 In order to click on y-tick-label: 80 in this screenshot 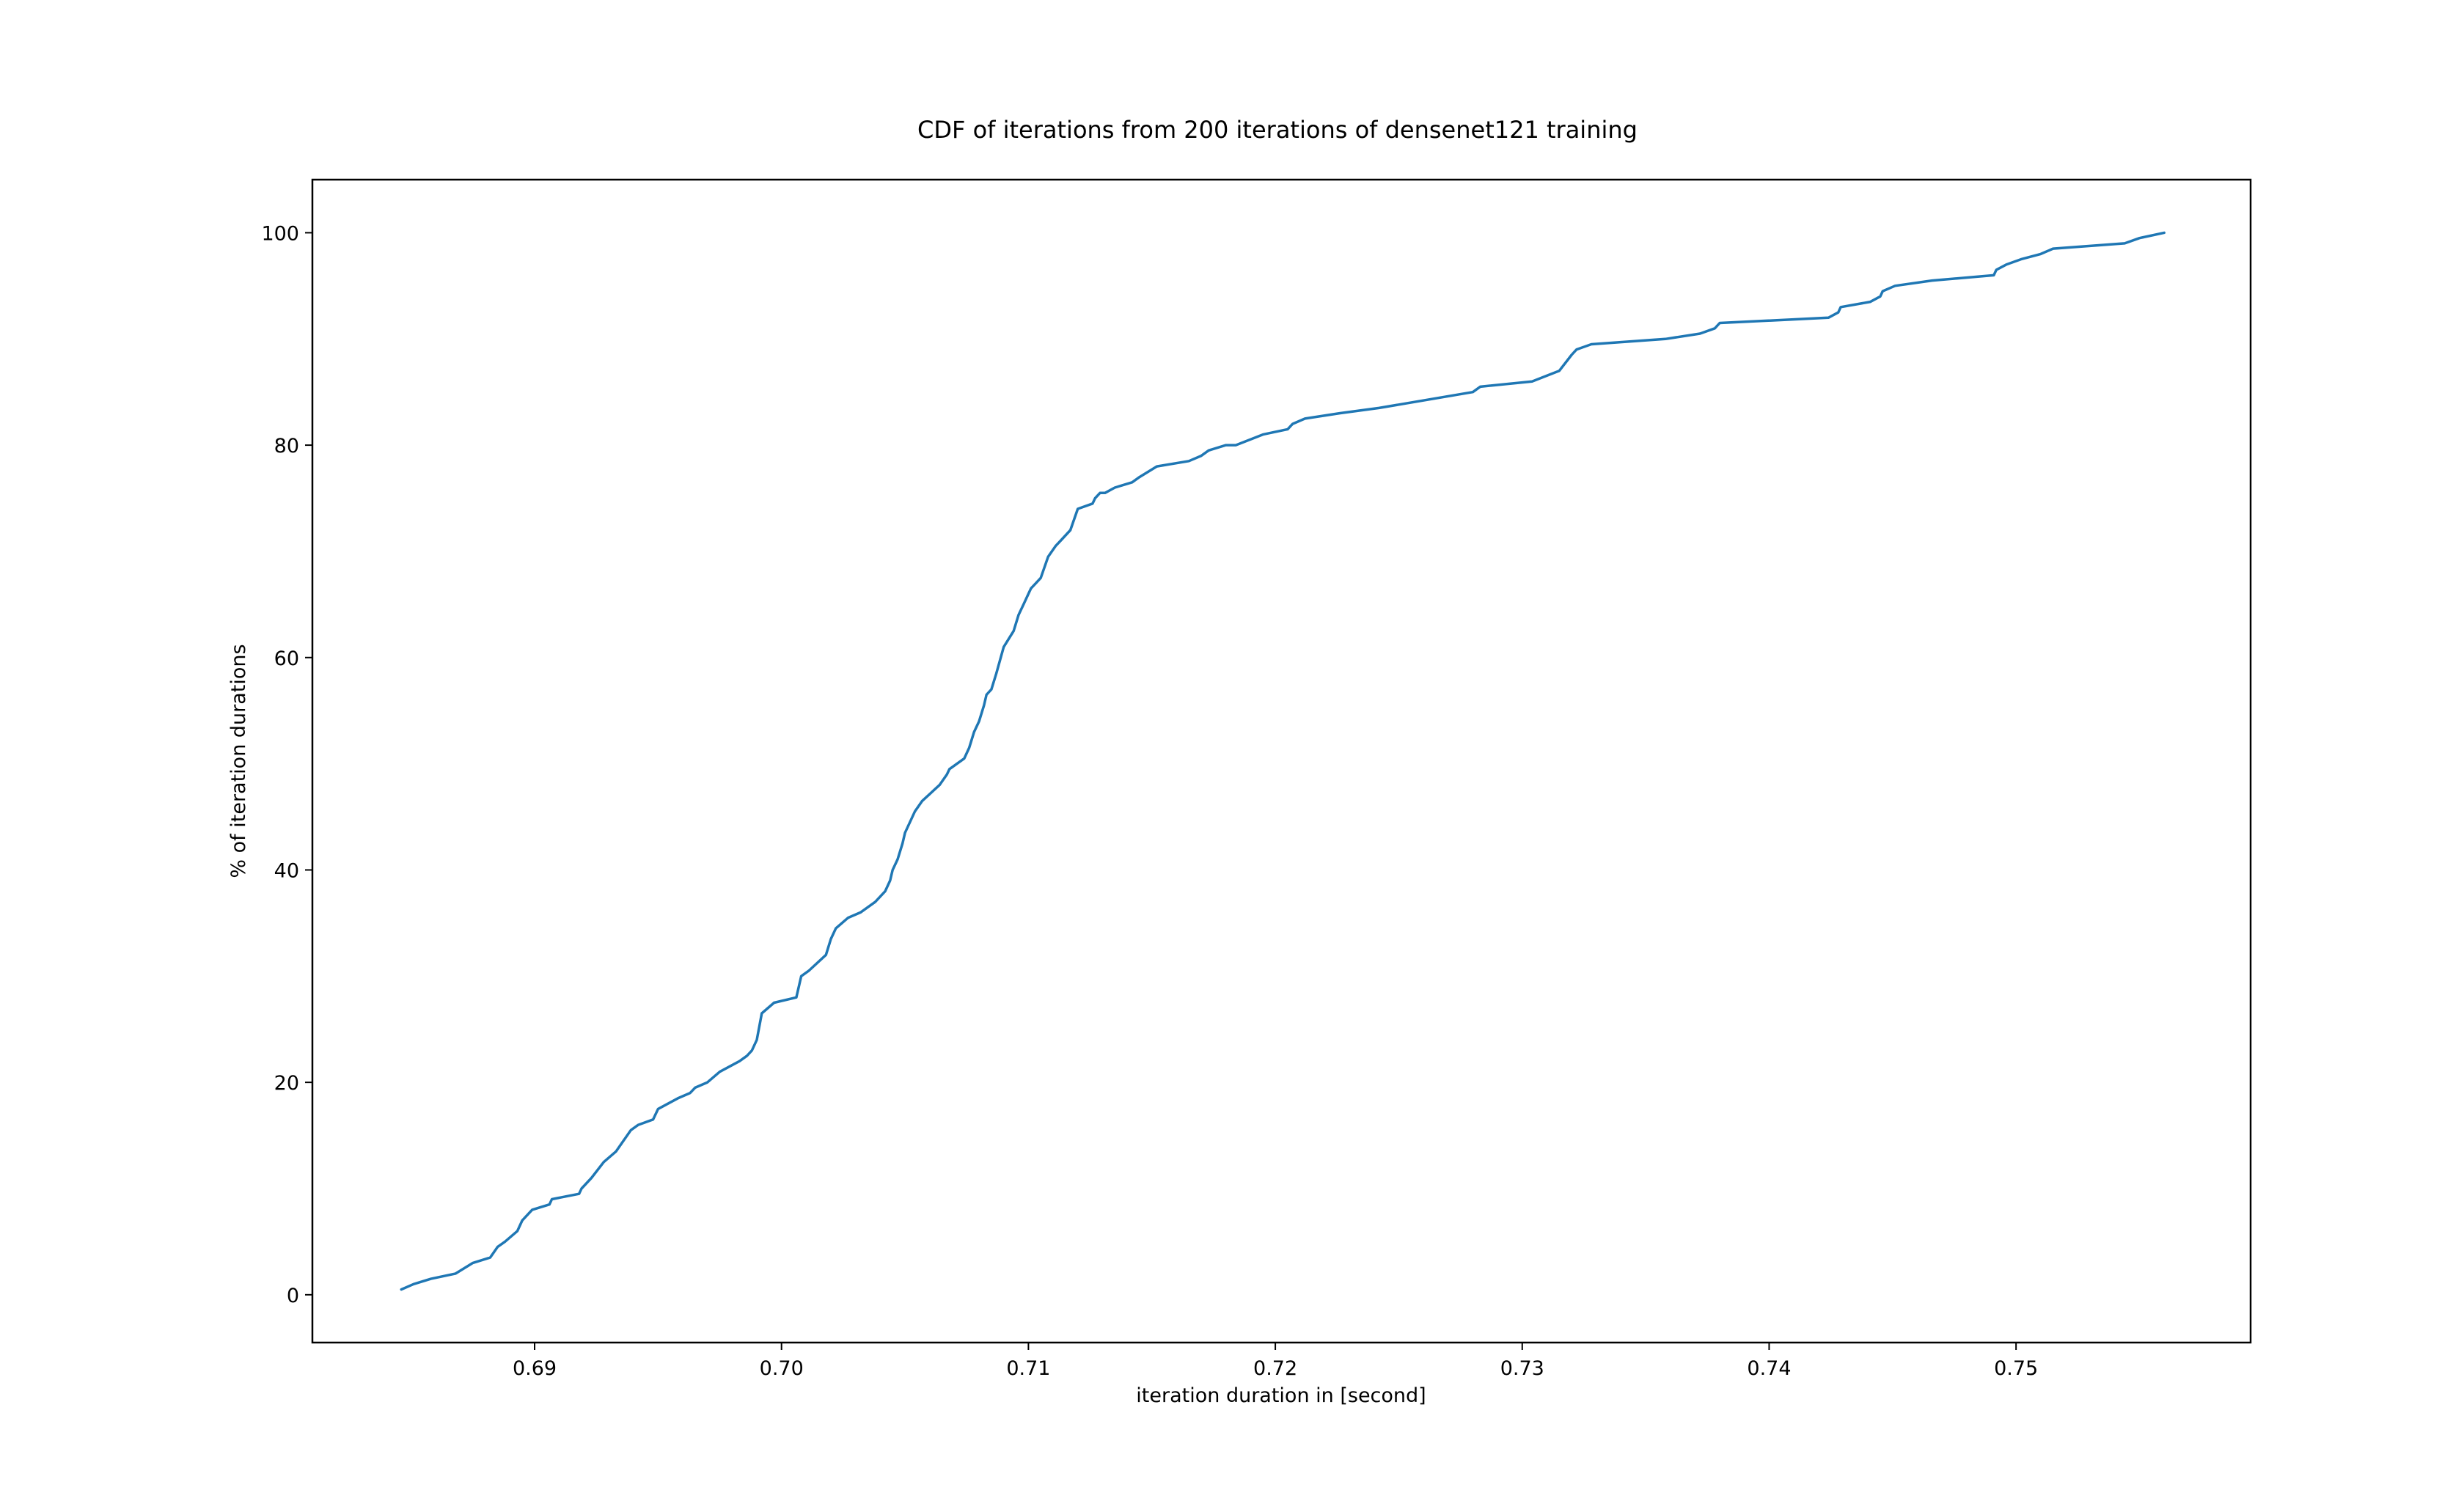, I will do `click(286, 447)`.